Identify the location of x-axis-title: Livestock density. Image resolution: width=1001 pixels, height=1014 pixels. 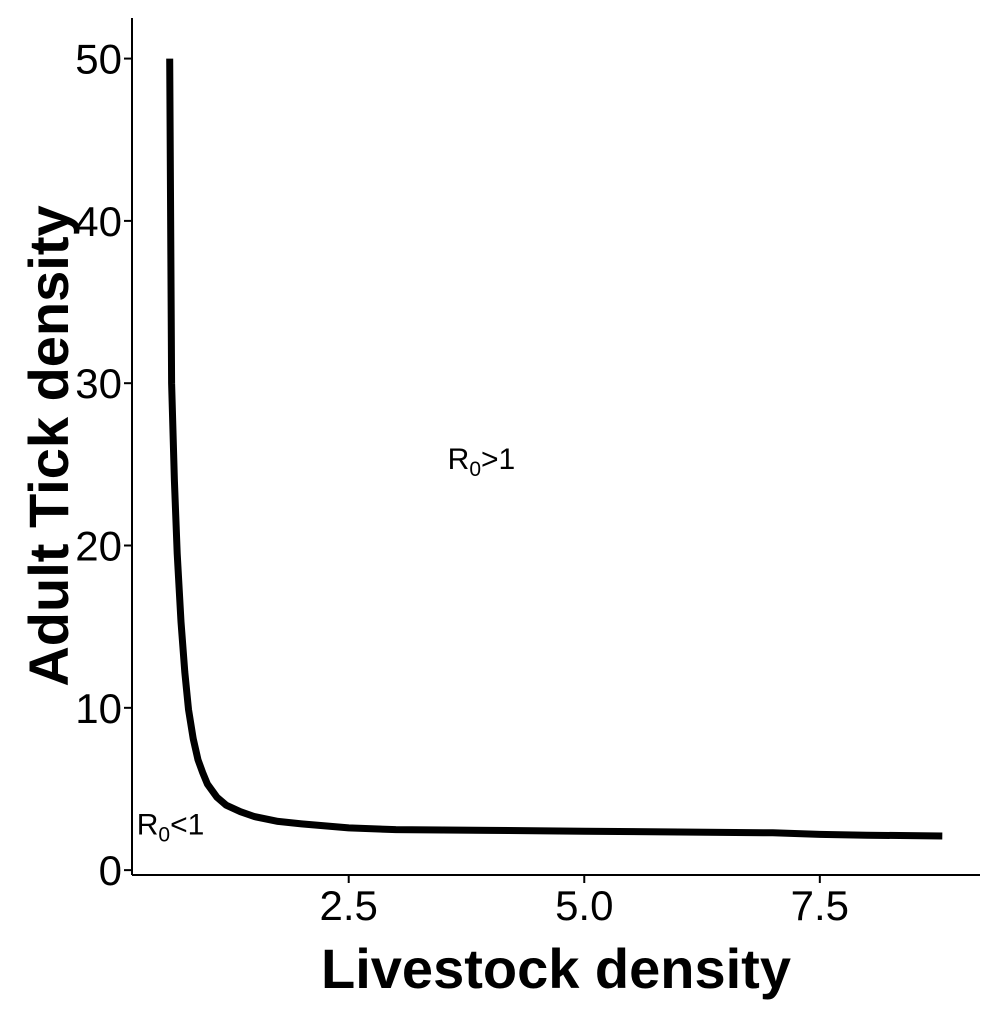
(556, 968).